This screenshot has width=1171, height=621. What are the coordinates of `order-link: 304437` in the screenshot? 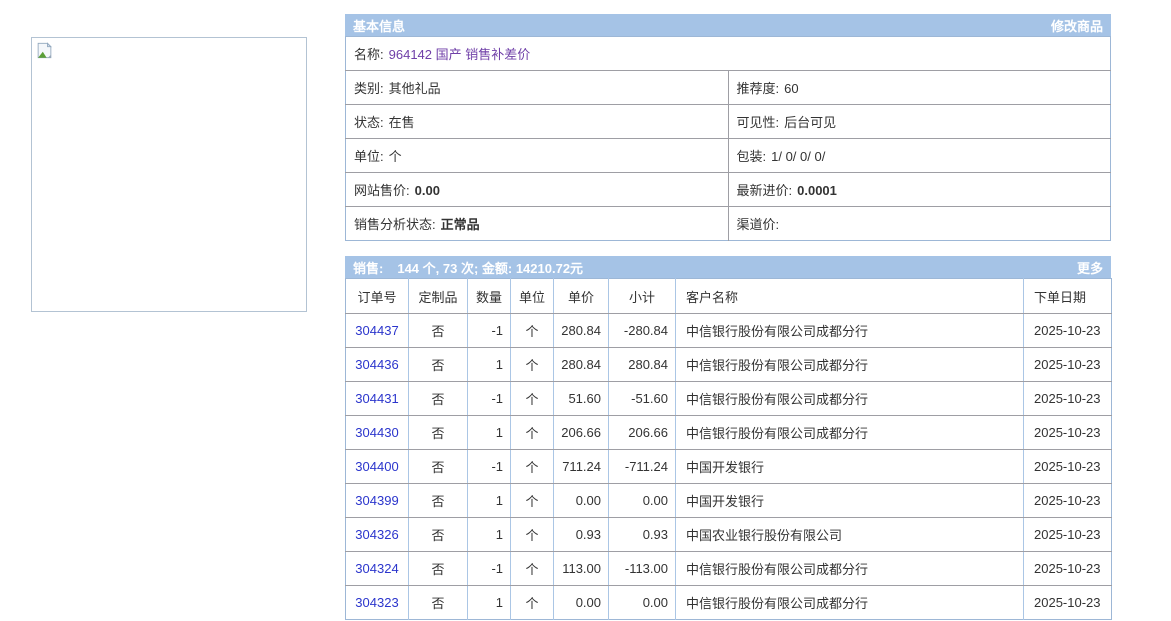 It's located at (377, 330).